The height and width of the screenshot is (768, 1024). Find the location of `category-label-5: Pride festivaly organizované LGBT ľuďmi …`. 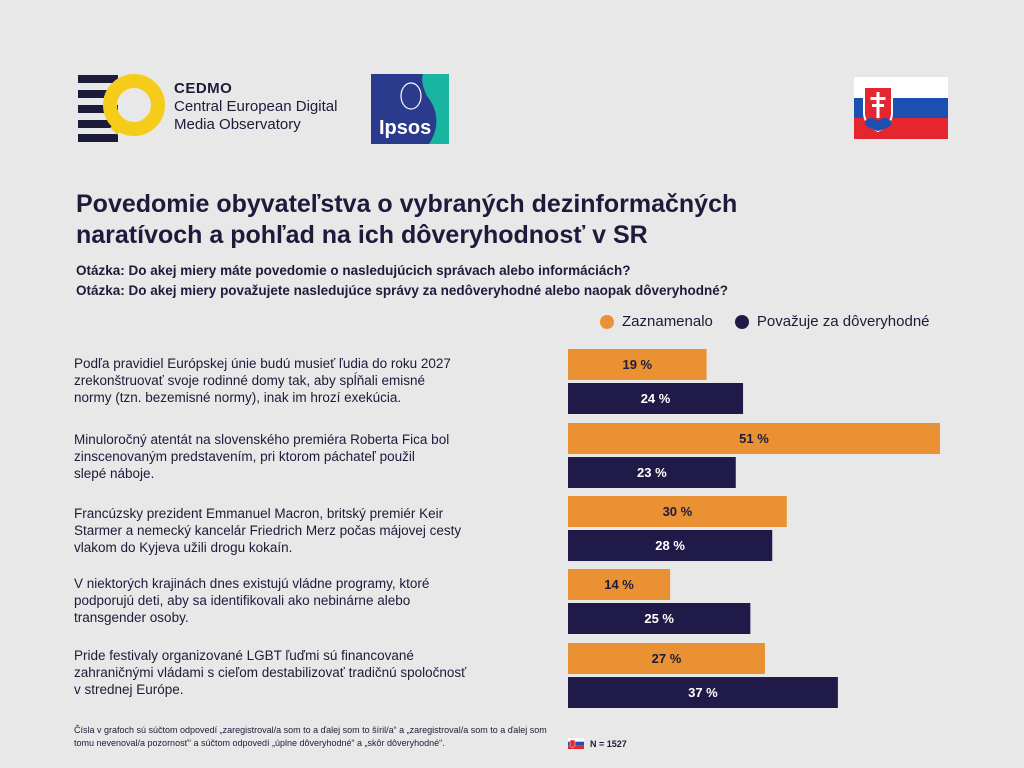

category-label-5: Pride festivaly organizované LGBT ľuďmi … is located at coordinates (309, 672).